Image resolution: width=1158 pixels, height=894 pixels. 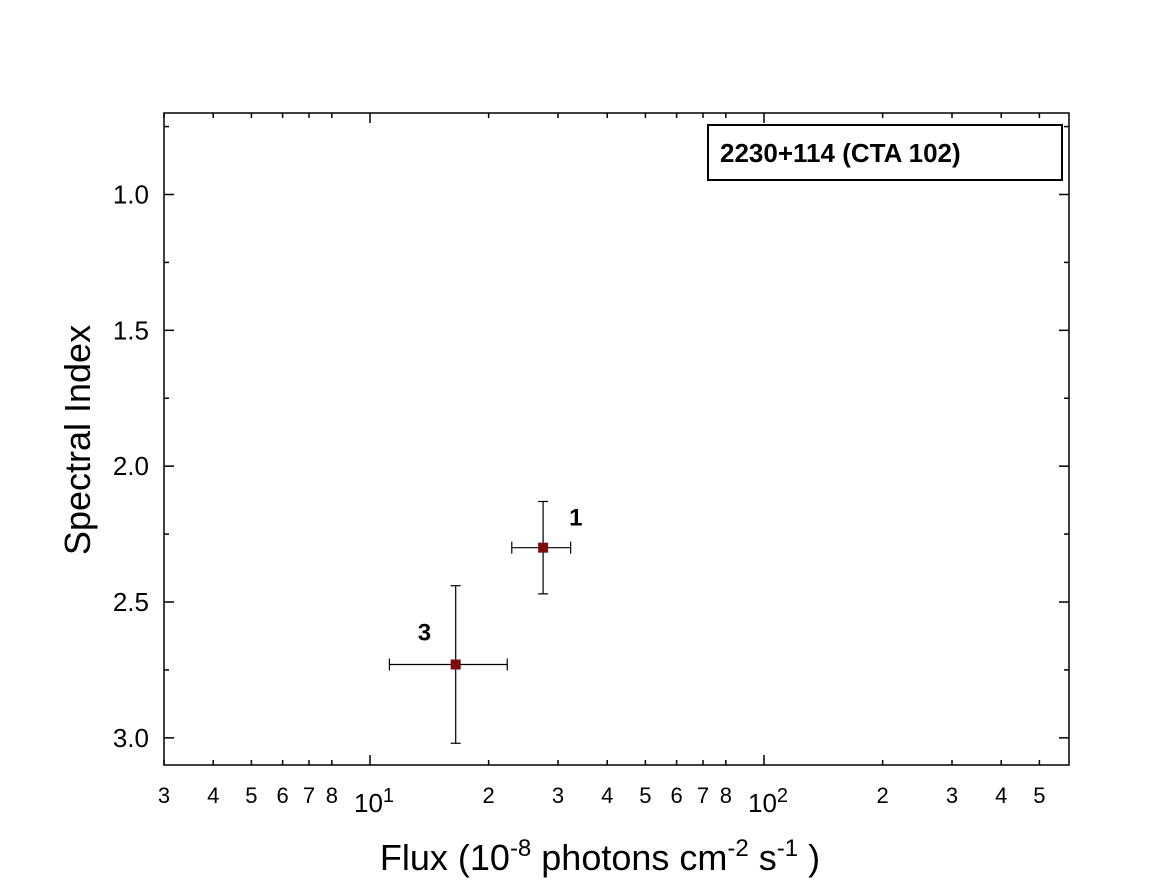 What do you see at coordinates (131, 195) in the screenshot?
I see `y-tick-label: 1.0` at bounding box center [131, 195].